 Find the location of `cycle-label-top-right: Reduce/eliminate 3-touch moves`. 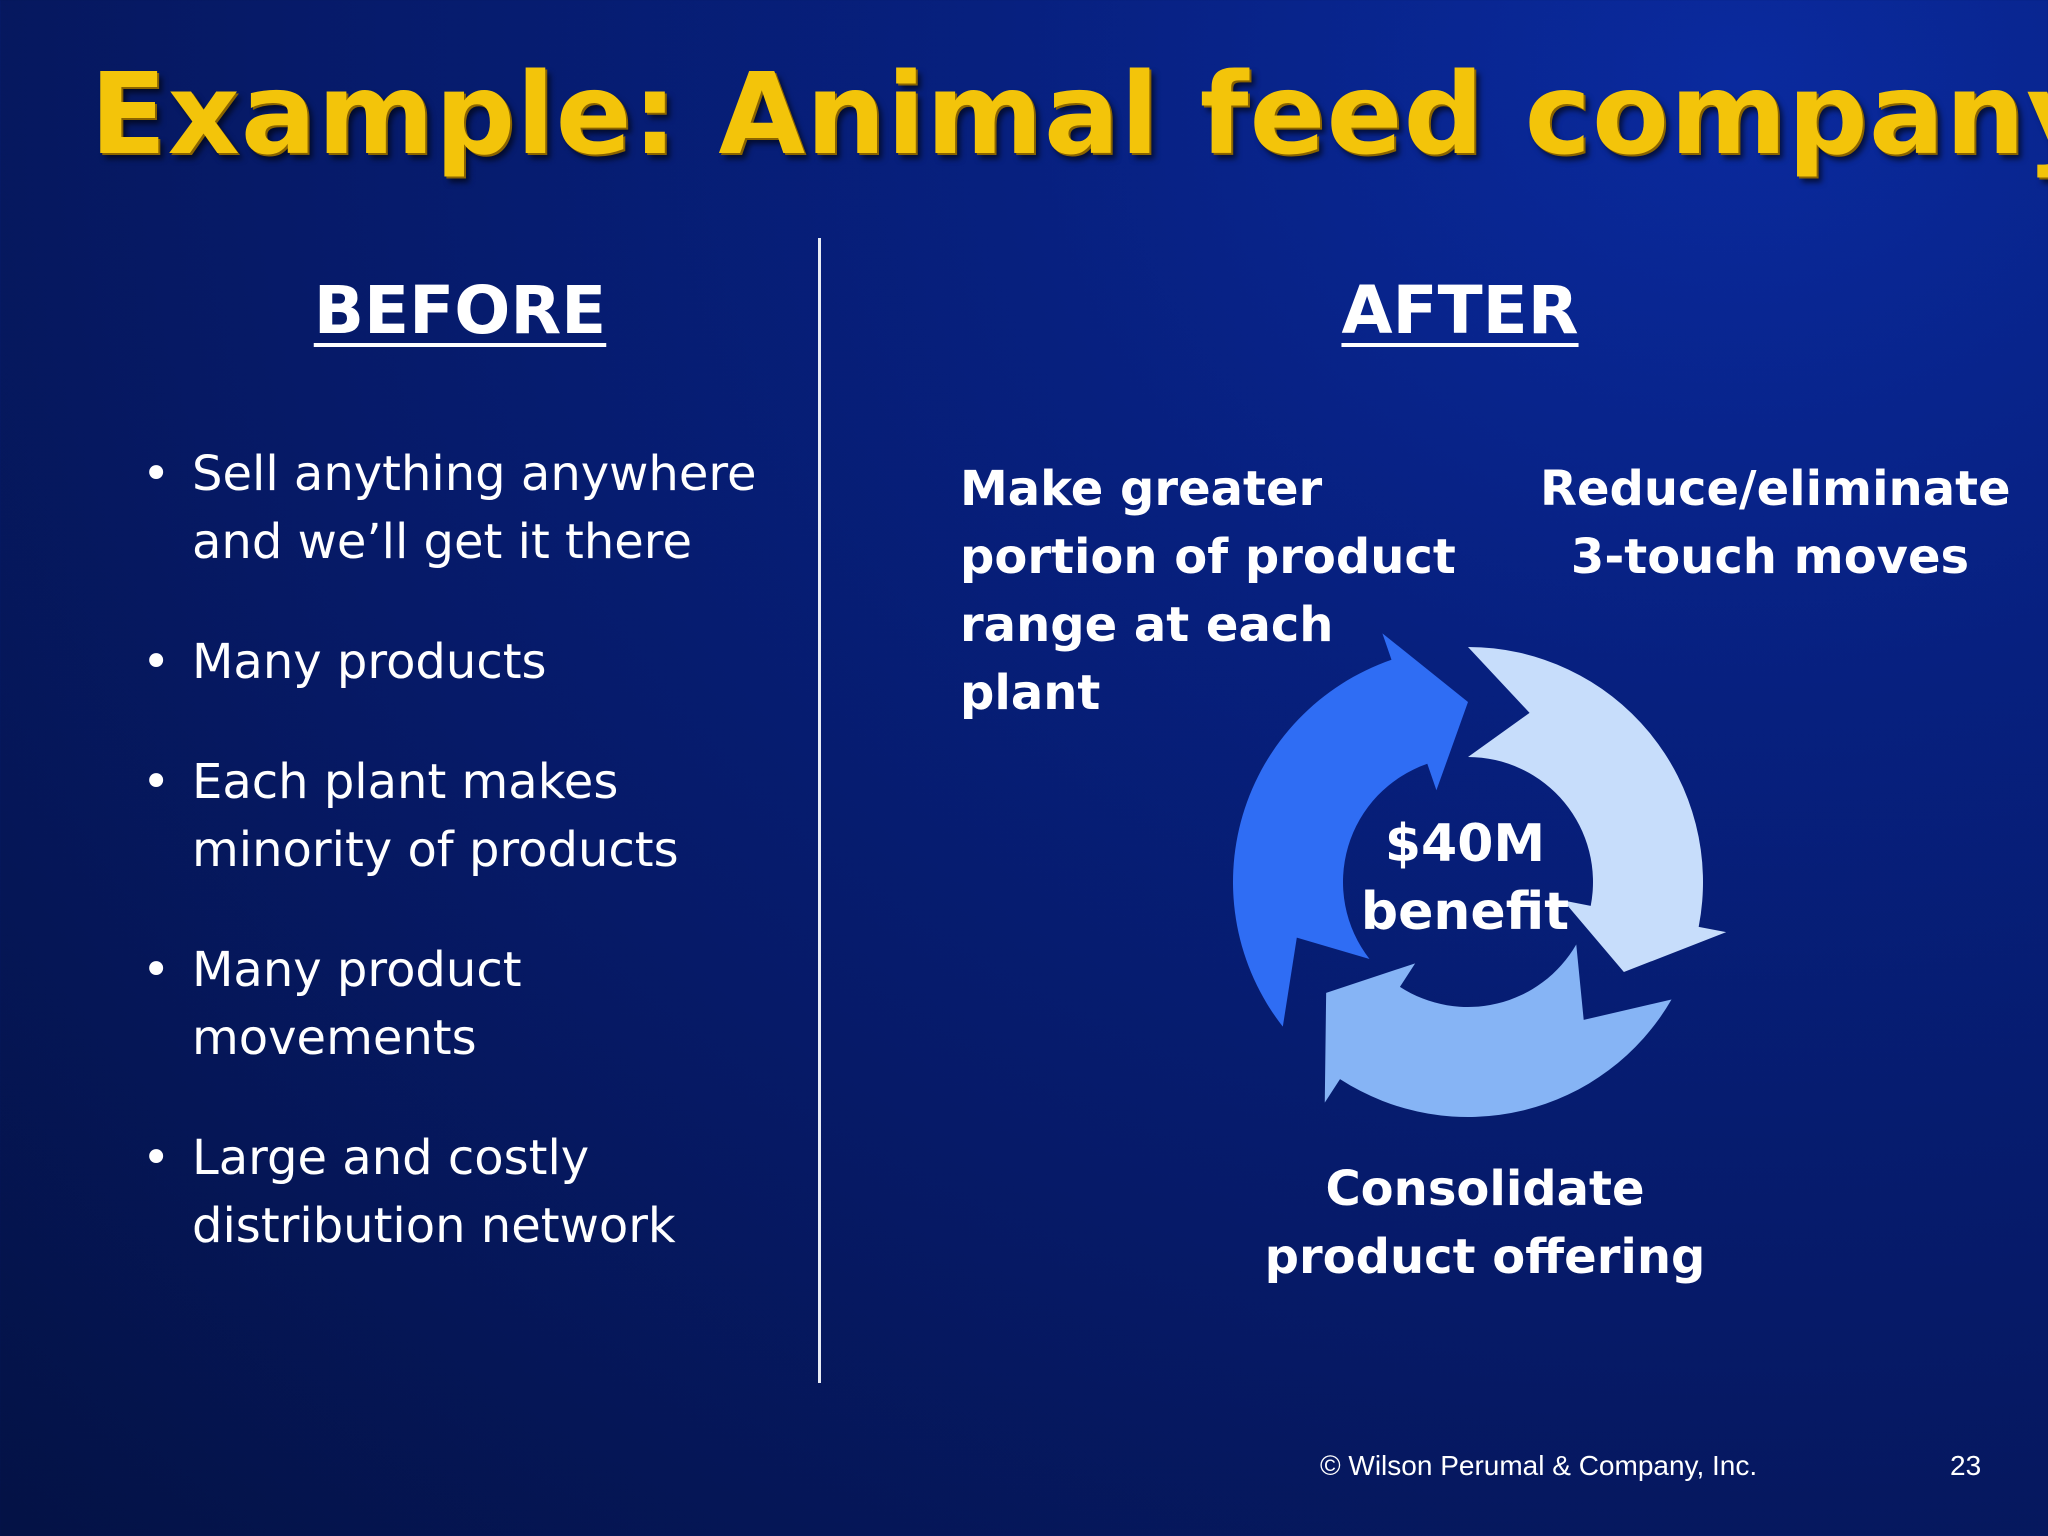

cycle-label-top-right: Reduce/eliminate 3-touch moves is located at coordinates (1775, 523).